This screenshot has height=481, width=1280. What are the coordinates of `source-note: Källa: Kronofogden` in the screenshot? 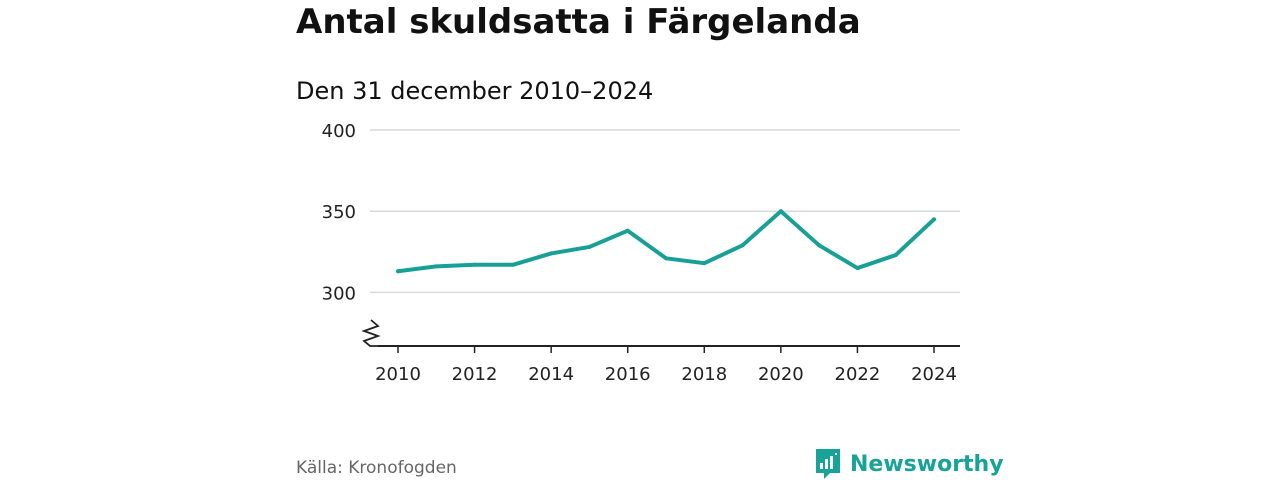 It's located at (376, 468).